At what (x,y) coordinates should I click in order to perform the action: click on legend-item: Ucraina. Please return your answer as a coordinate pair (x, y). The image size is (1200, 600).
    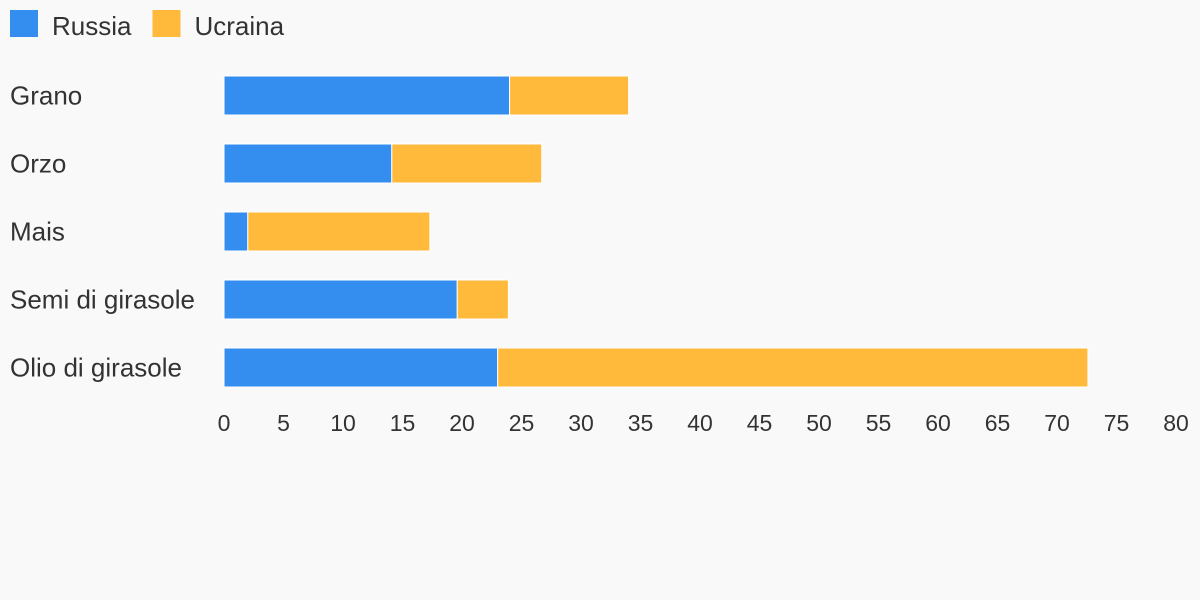
    Looking at the image, I should click on (218, 25).